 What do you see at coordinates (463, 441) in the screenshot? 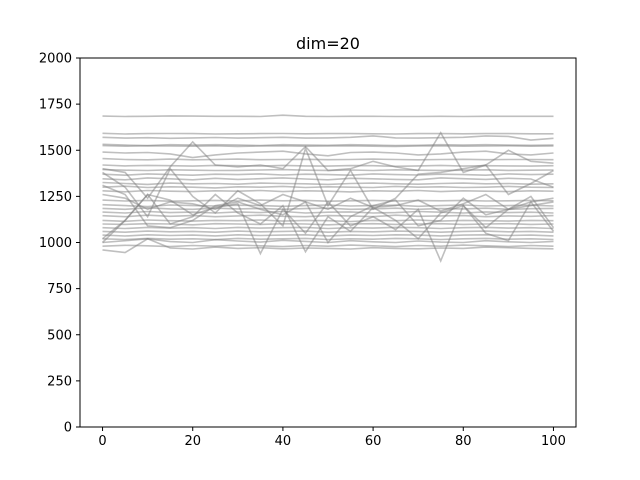
I see `x-tick-label: 80` at bounding box center [463, 441].